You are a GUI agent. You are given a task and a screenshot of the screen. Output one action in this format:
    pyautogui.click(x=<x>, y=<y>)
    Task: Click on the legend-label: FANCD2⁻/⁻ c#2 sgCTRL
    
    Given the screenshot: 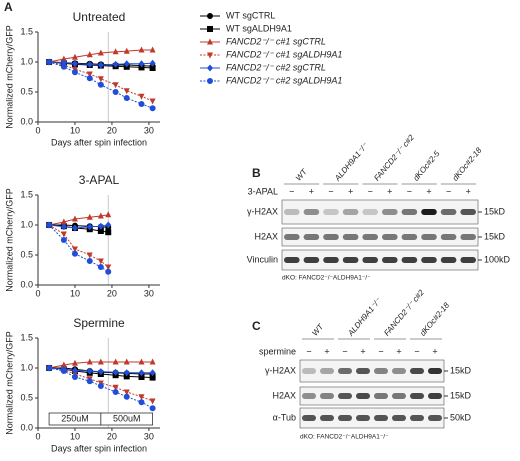 What is the action you would take?
    pyautogui.click(x=276, y=67)
    